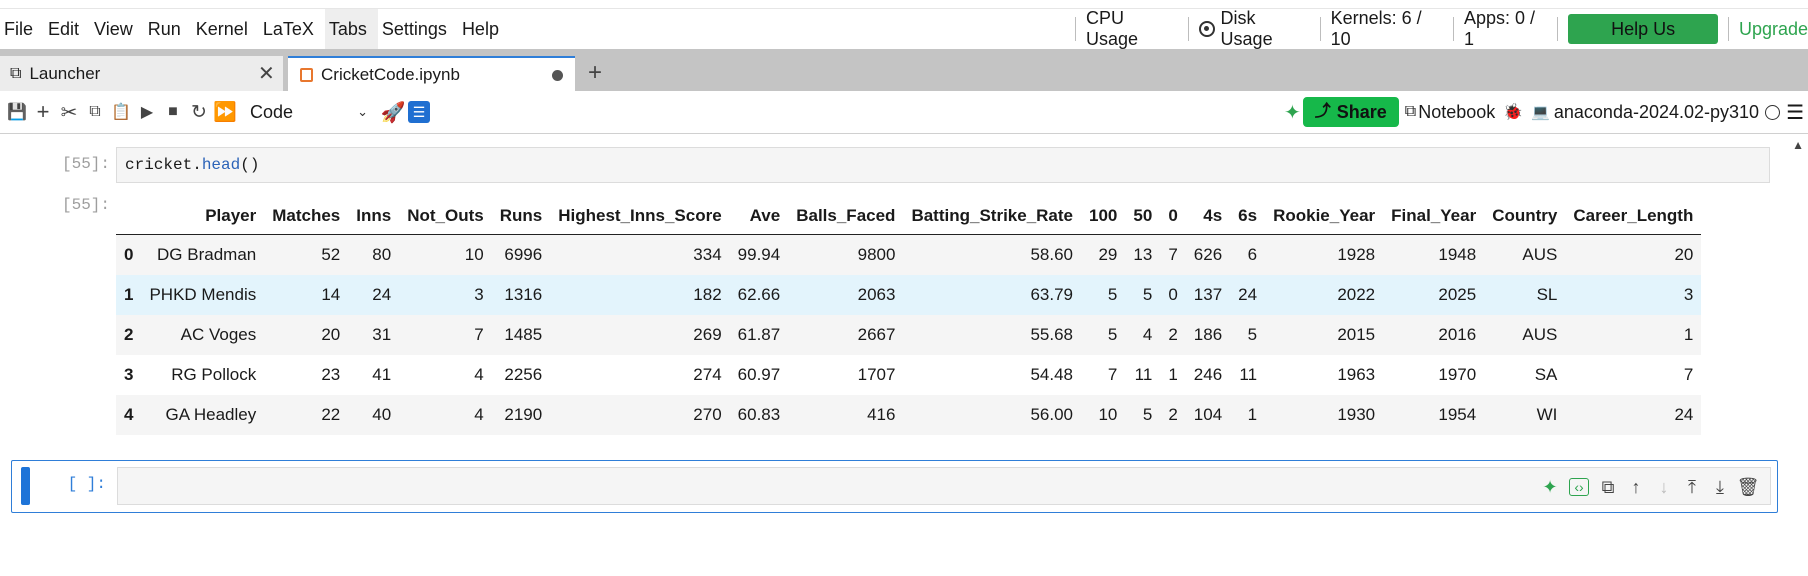 The image size is (1808, 576). Describe the element at coordinates (1246, 28) in the screenshot. I see `disk-usage: Disk Usage` at that location.